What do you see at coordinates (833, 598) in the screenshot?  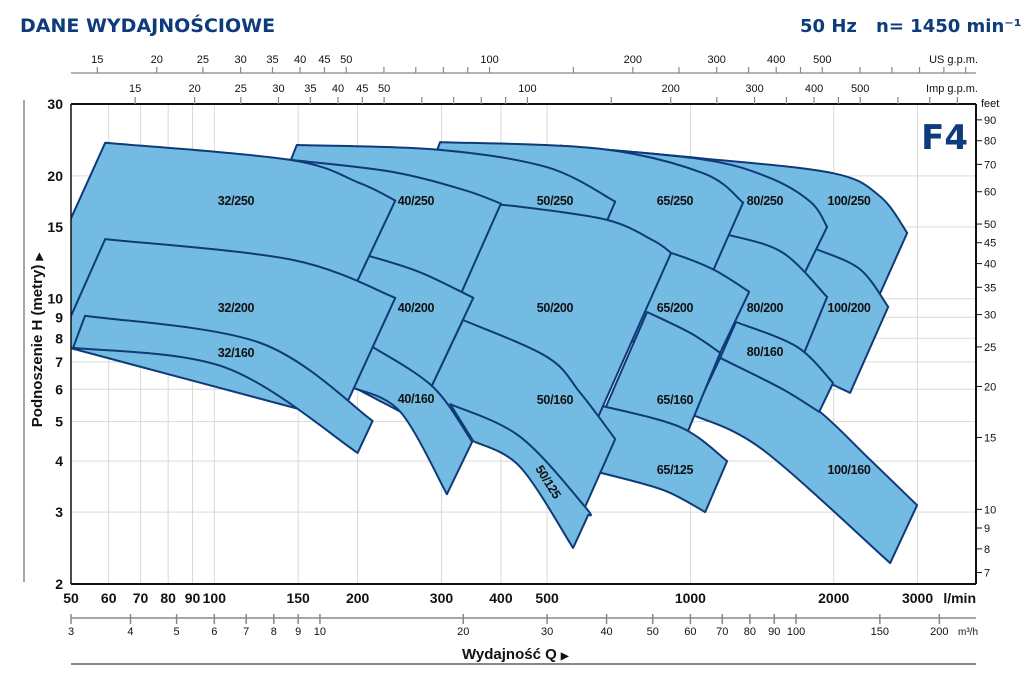 I see `x-tick-label: 2000` at bounding box center [833, 598].